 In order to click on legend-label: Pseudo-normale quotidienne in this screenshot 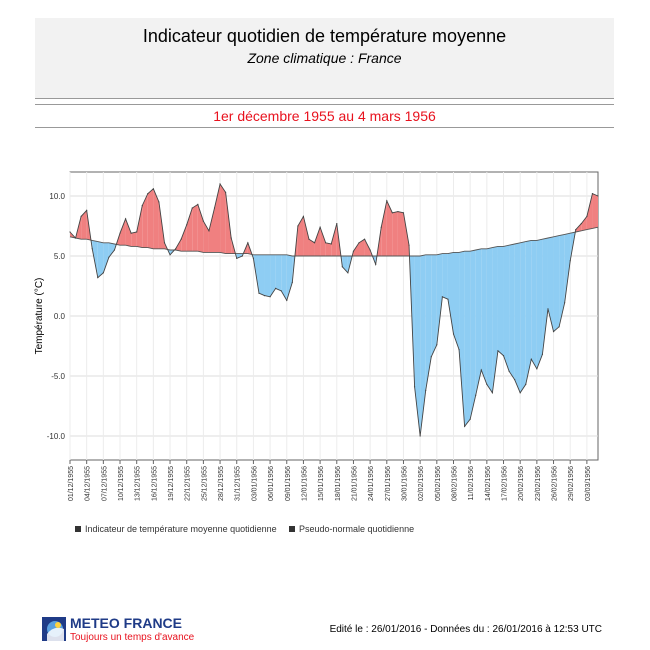, I will do `click(357, 529)`.